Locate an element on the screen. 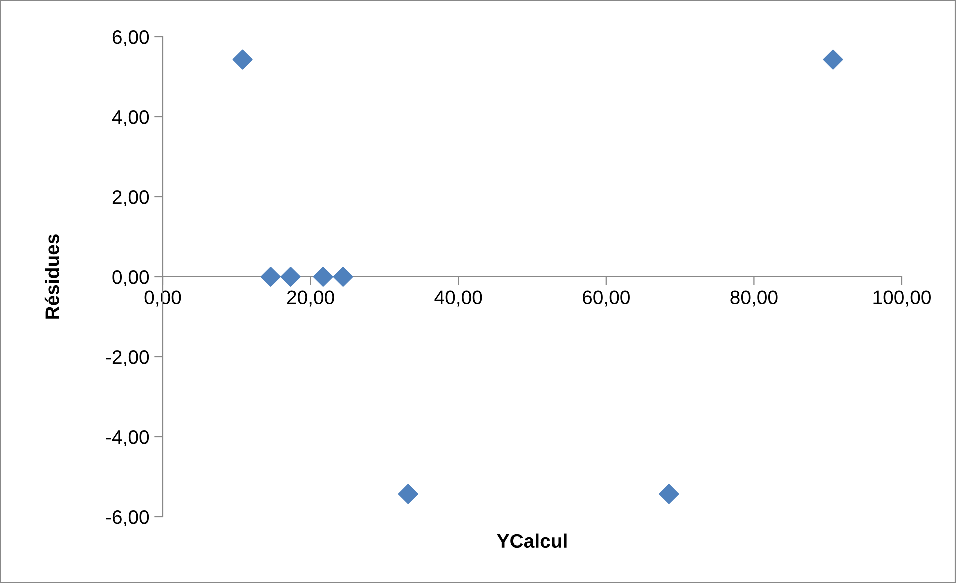 The image size is (956, 583). y-tick-label: 2,00 is located at coordinates (131, 198).